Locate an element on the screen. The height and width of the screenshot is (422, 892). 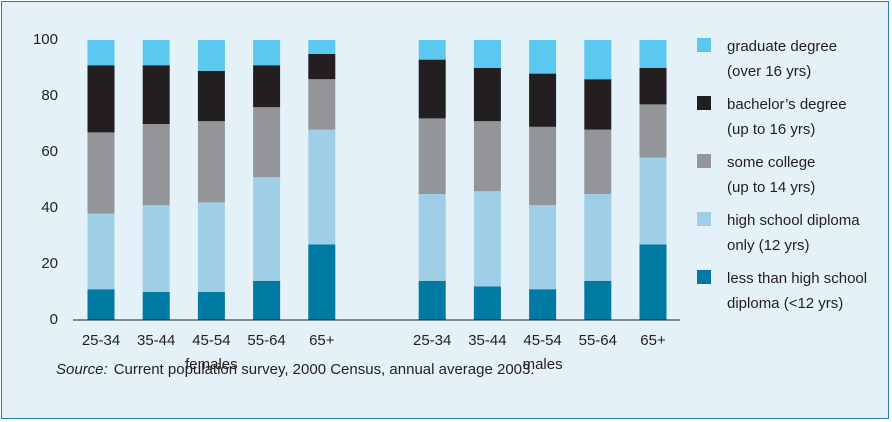
legend-item: graduate degree (over 16 yrs) is located at coordinates (792, 63).